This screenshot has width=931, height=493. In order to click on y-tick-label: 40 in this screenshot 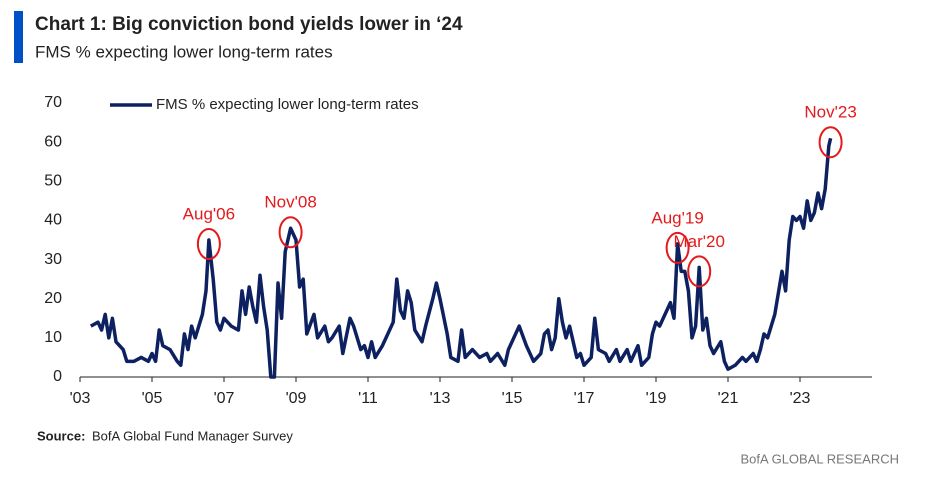, I will do `click(53, 220)`.